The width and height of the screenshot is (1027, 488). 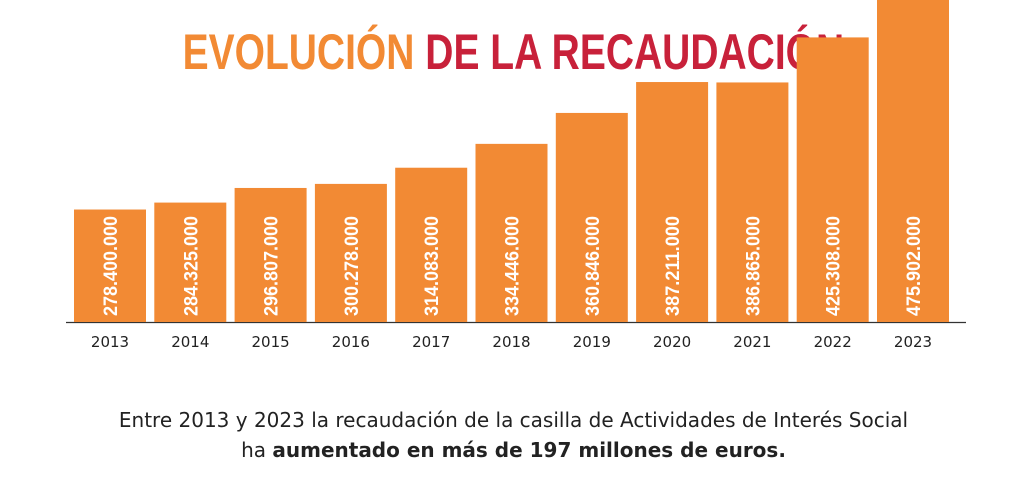 I want to click on x-tick-label: 2015, so click(x=271, y=342).